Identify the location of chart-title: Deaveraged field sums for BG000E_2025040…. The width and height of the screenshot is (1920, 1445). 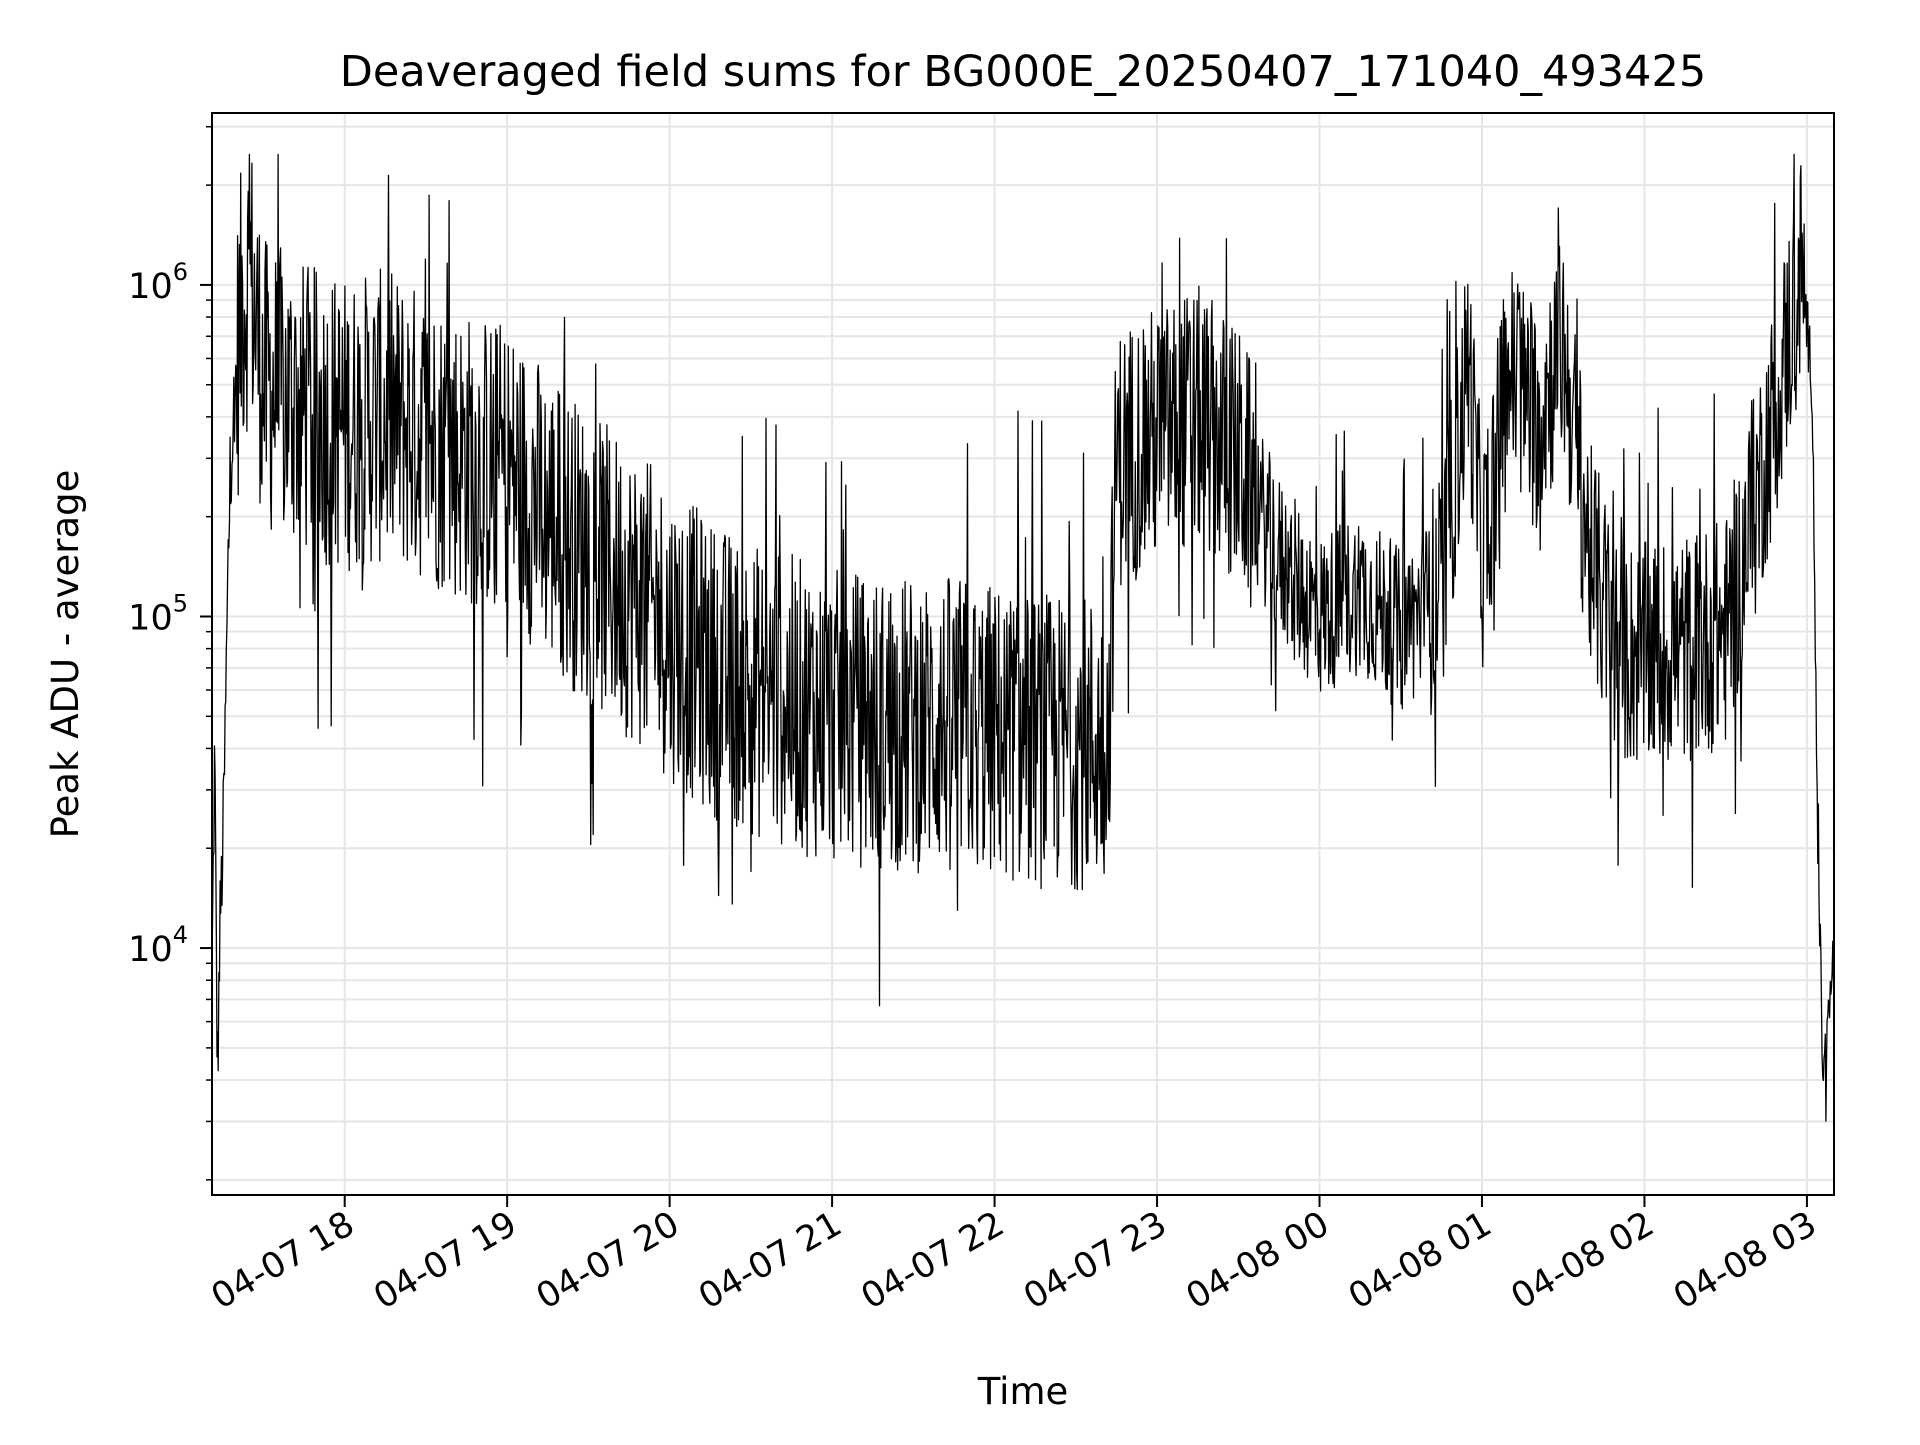
(1023, 72).